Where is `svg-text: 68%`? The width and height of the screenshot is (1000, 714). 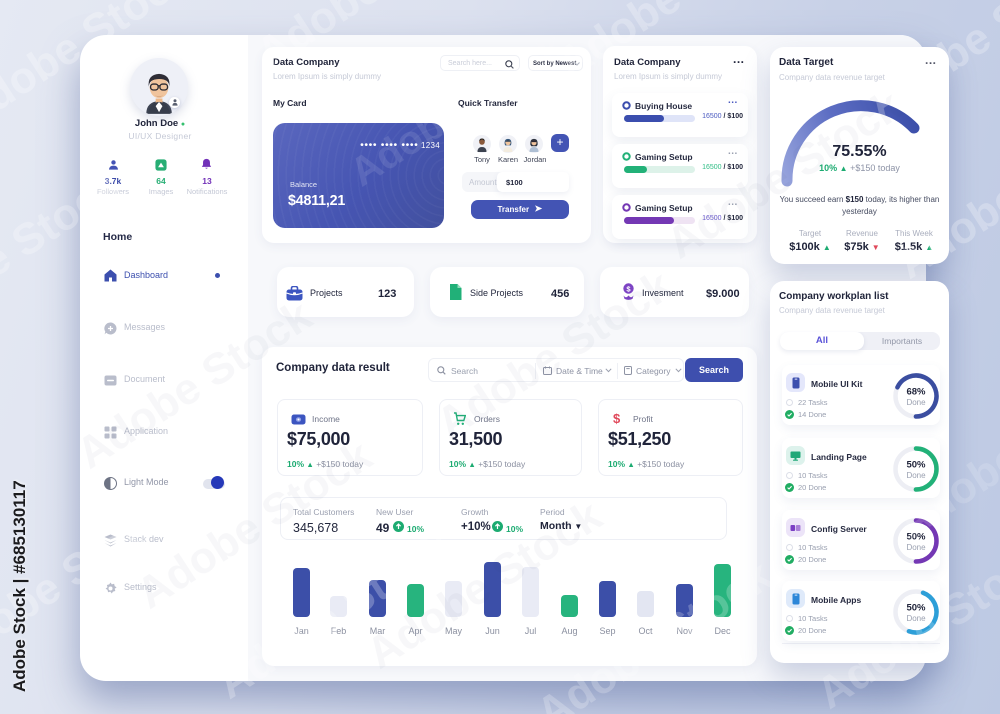 svg-text: 68% is located at coordinates (916, 392).